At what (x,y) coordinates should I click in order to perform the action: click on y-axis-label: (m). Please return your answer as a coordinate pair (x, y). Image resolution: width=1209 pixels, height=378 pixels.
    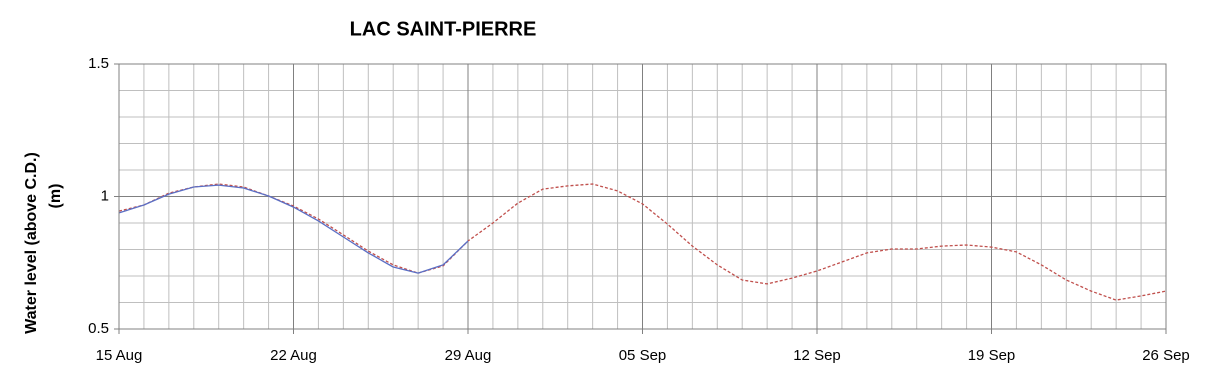
    Looking at the image, I should click on (55, 196).